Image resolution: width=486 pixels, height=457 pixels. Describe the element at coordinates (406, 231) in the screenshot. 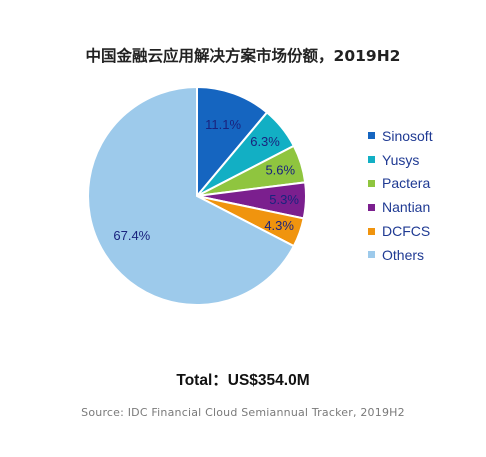

I see `legend-label: DCFCS` at that location.